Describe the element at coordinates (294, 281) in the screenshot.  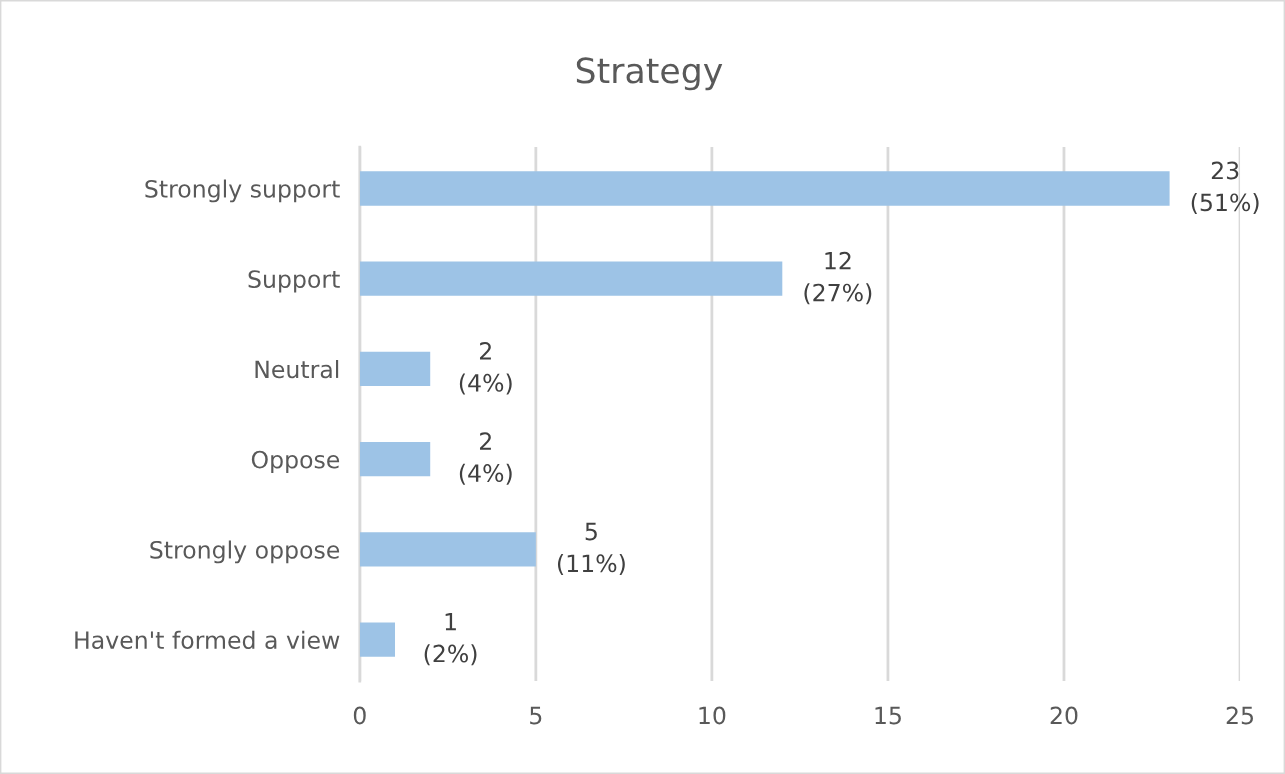
I see `y-tick-label: Support` at that location.